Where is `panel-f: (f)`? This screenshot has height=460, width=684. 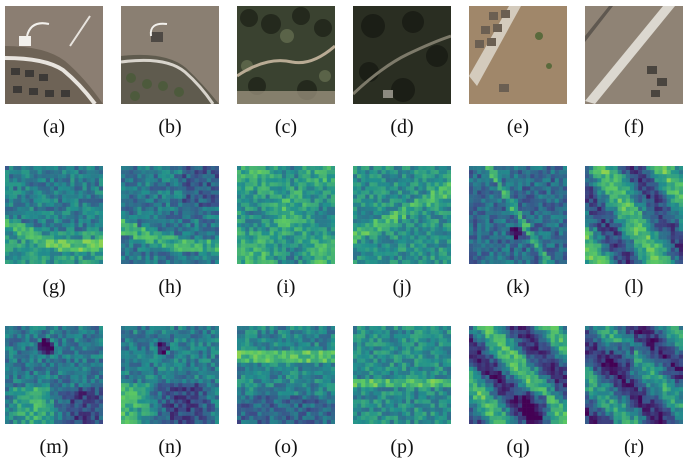 panel-f: (f) is located at coordinates (634, 72).